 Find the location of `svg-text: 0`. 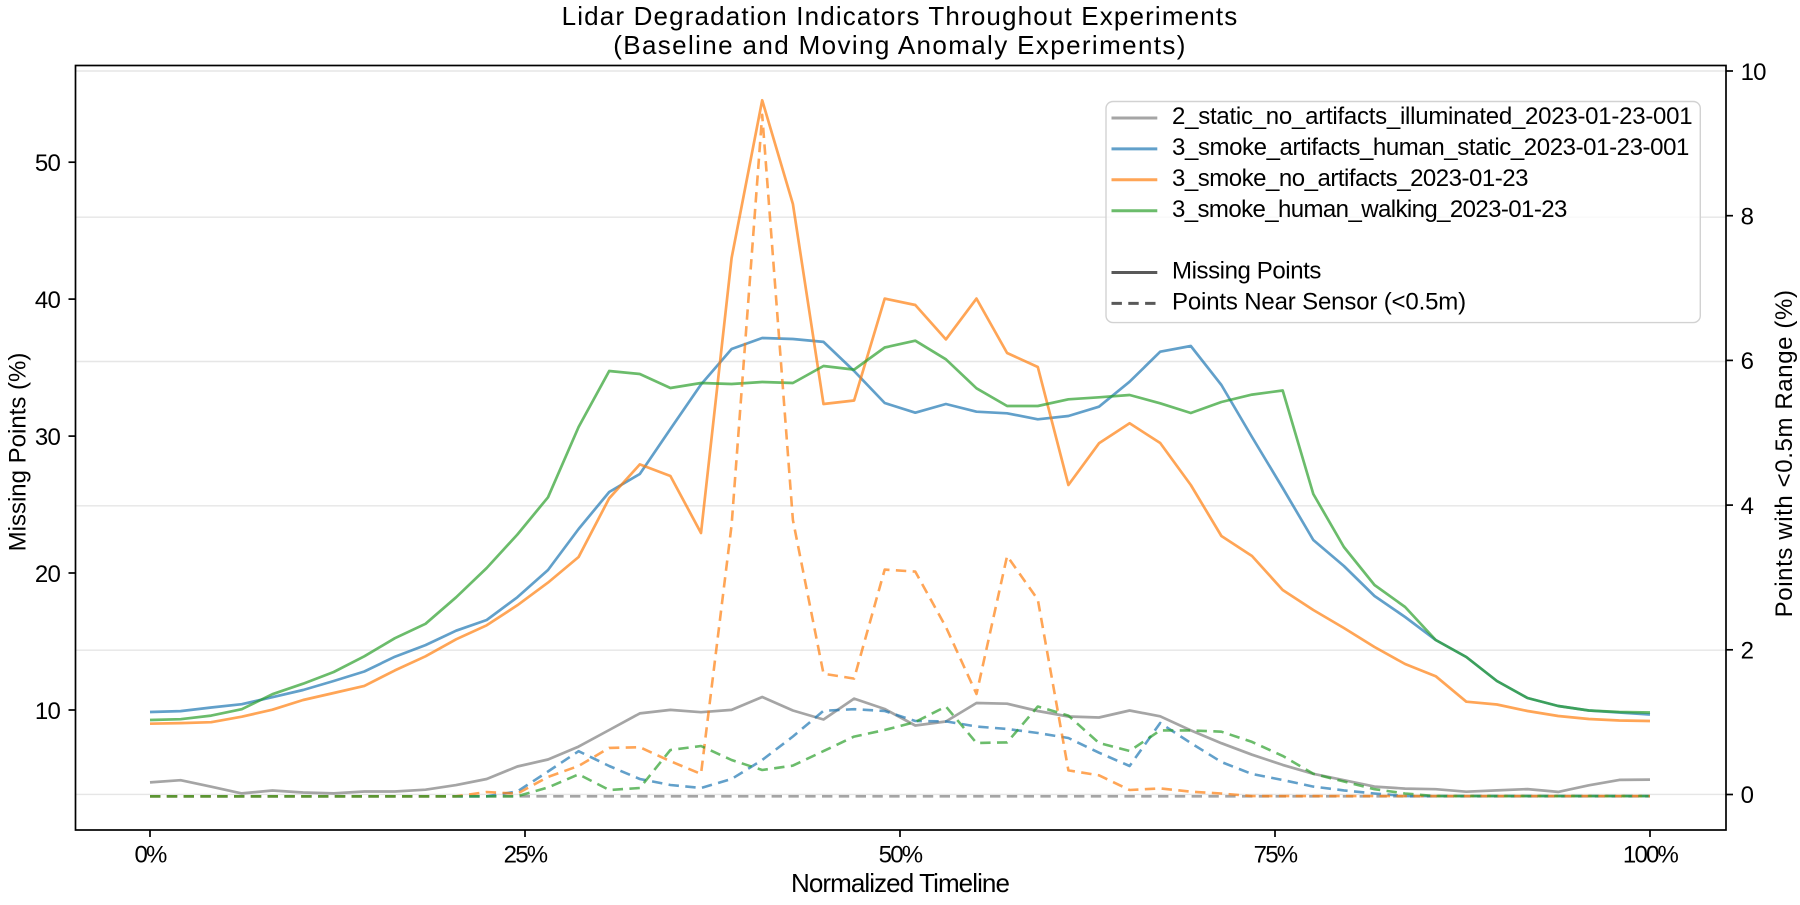

svg-text: 0 is located at coordinates (1747, 795).